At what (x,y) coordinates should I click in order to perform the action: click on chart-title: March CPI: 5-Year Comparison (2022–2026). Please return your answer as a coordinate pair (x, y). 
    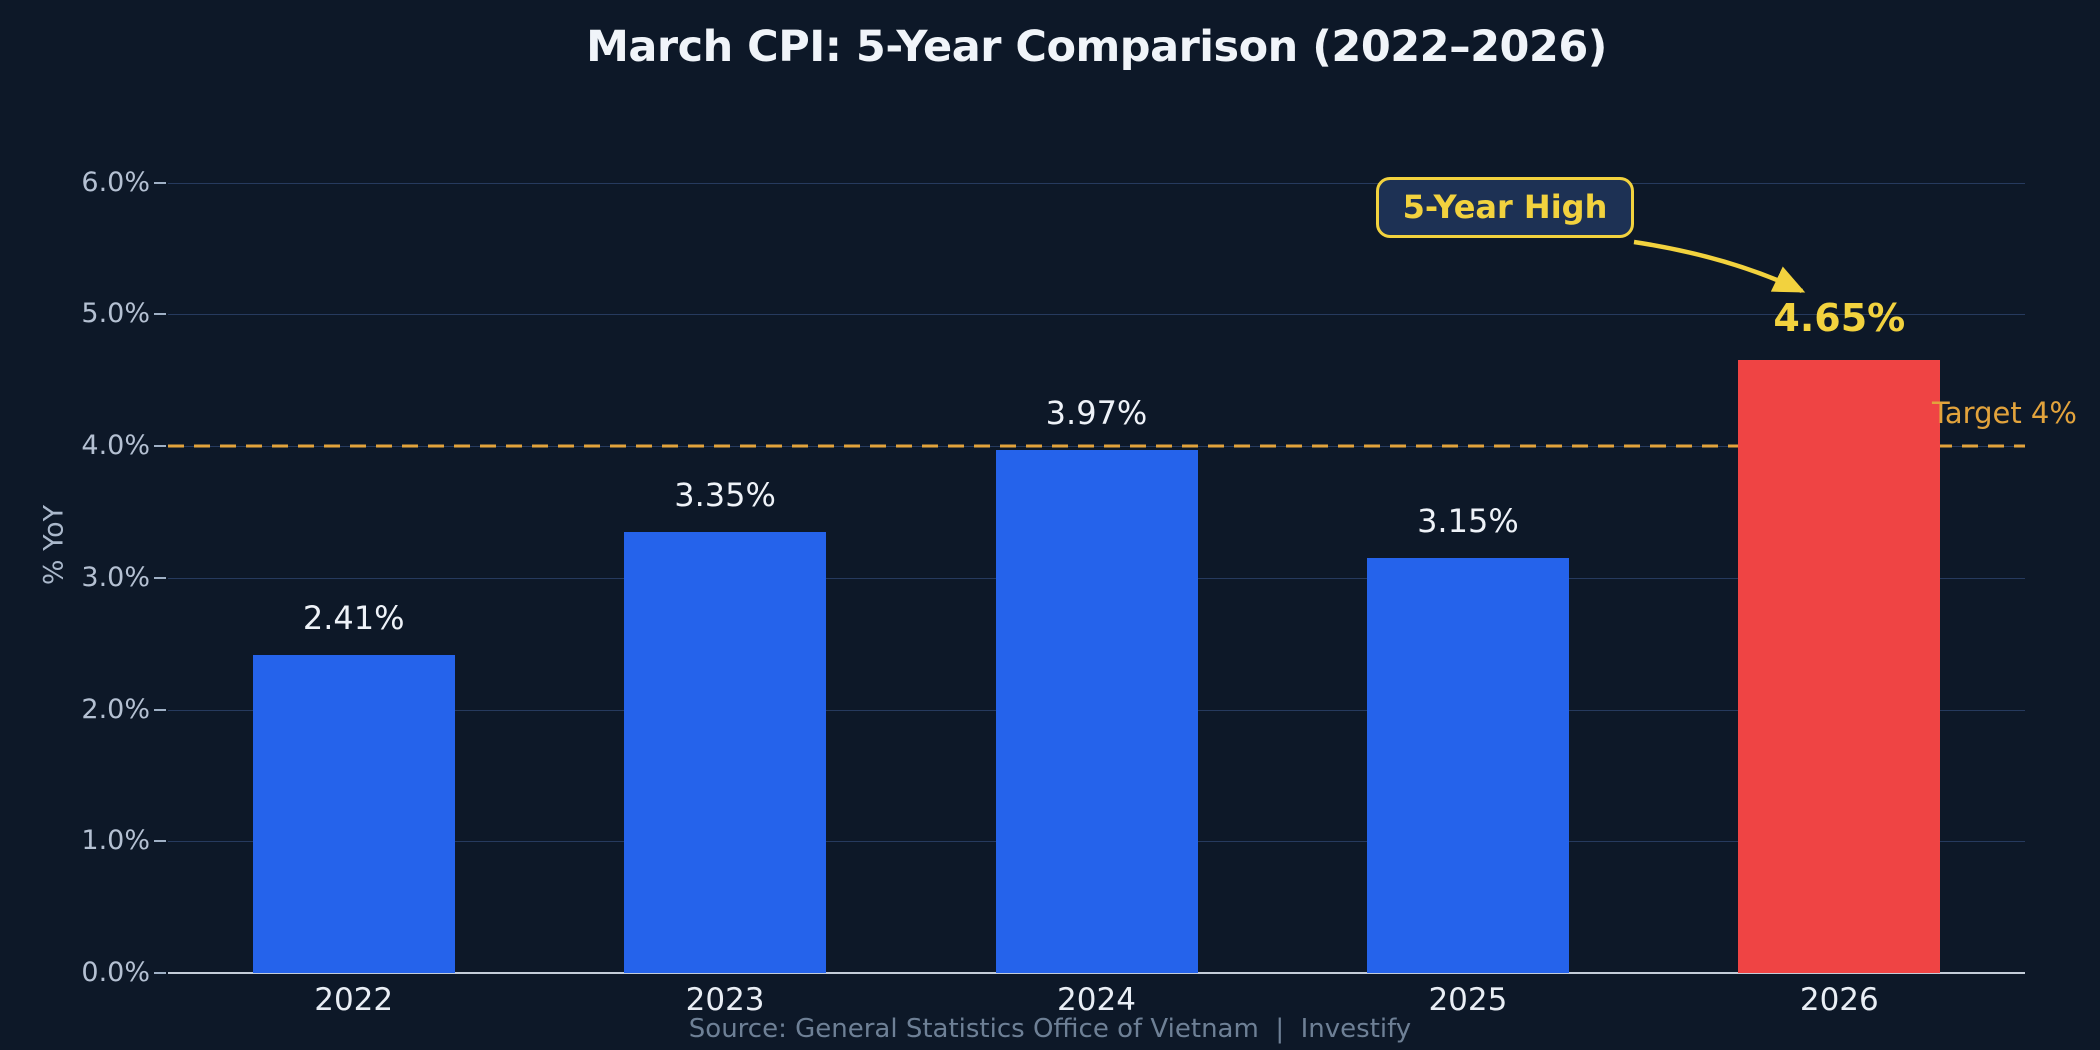
    Looking at the image, I should click on (1096, 47).